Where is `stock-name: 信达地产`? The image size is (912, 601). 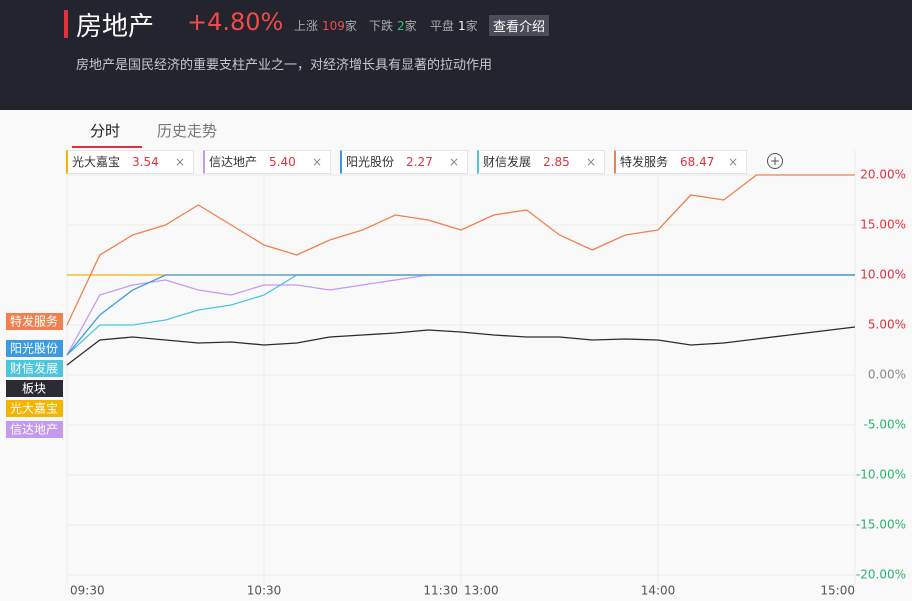
stock-name: 信达地产 is located at coordinates (233, 162).